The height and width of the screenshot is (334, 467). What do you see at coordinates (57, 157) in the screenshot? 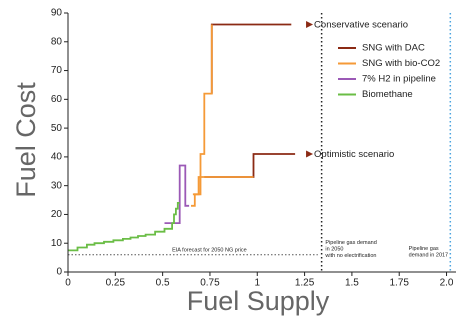
I see `y-tick-label: 40` at bounding box center [57, 157].